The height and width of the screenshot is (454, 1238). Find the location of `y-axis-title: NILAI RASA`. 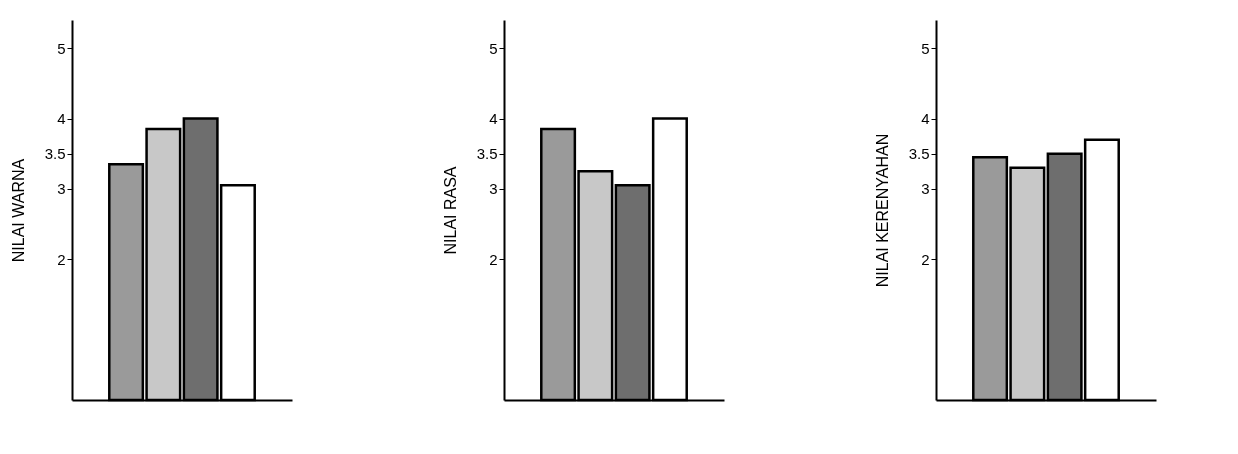

y-axis-title: NILAI RASA is located at coordinates (450, 210).